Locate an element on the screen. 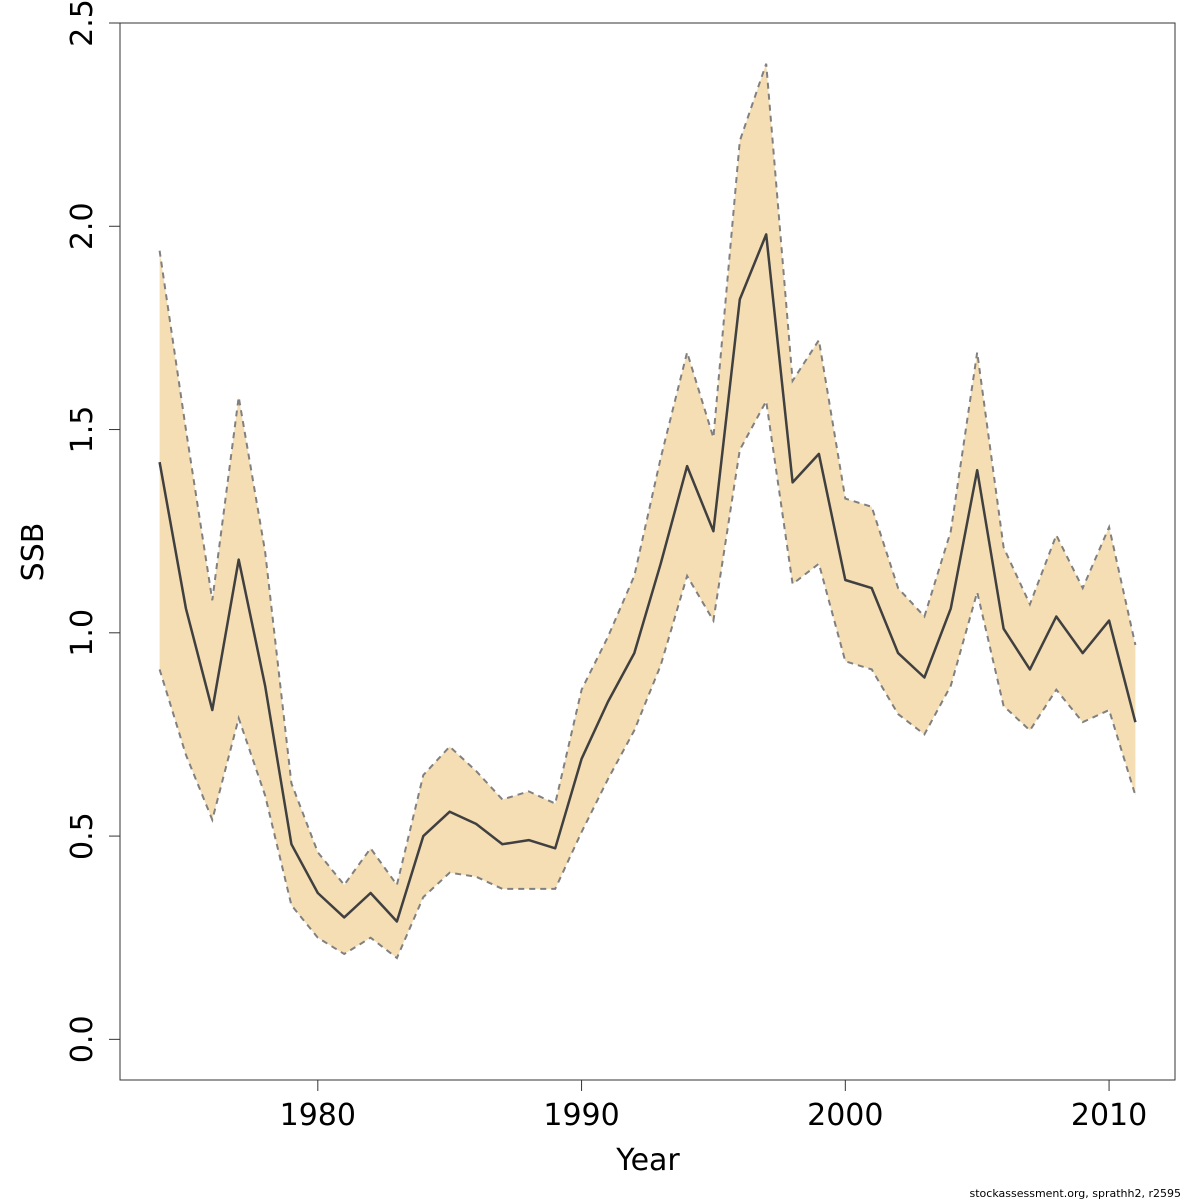  y-tick-label: 0.0 is located at coordinates (82, 1039).